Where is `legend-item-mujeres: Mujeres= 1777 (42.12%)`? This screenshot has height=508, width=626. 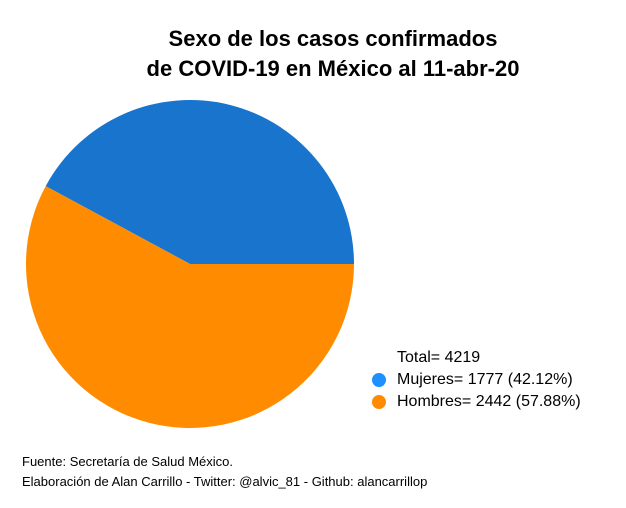
legend-item-mujeres: Mujeres= 1777 (42.12%) is located at coordinates (476, 380).